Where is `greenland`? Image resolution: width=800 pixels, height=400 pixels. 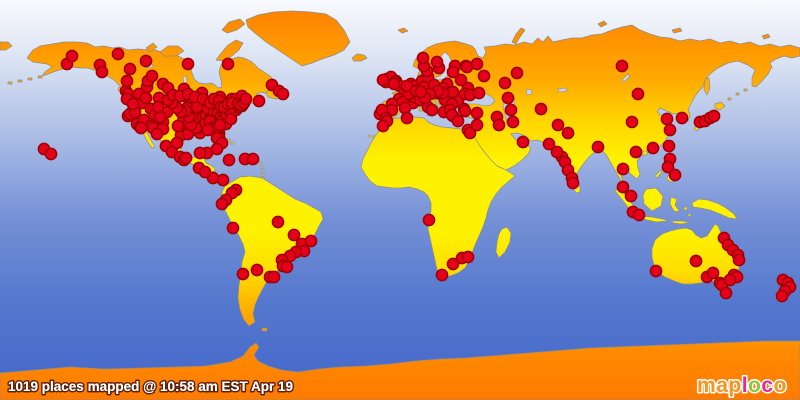 greenland is located at coordinates (298, 38).